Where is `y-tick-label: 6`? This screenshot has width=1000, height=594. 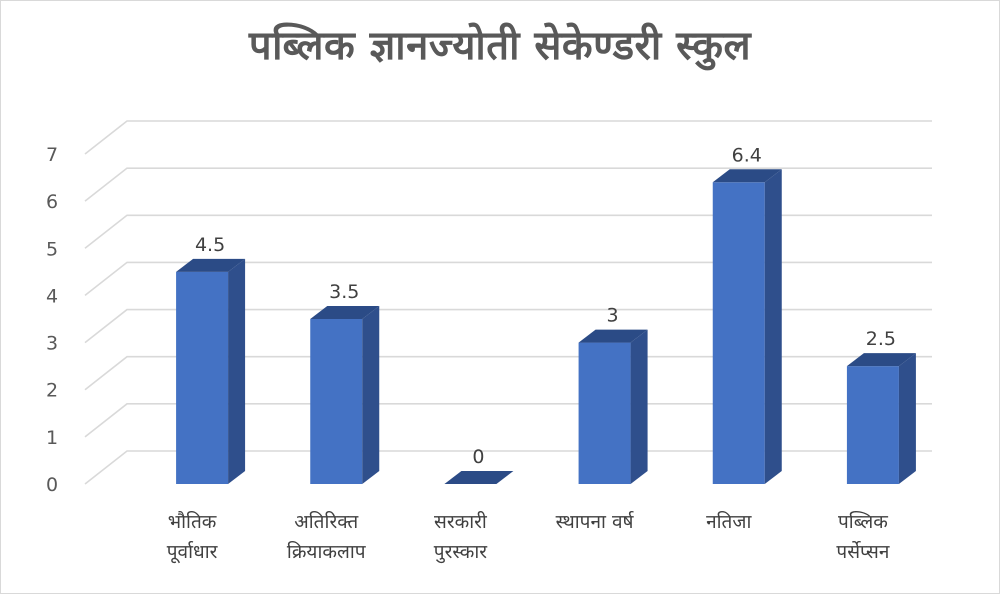 y-tick-label: 6 is located at coordinates (52, 202).